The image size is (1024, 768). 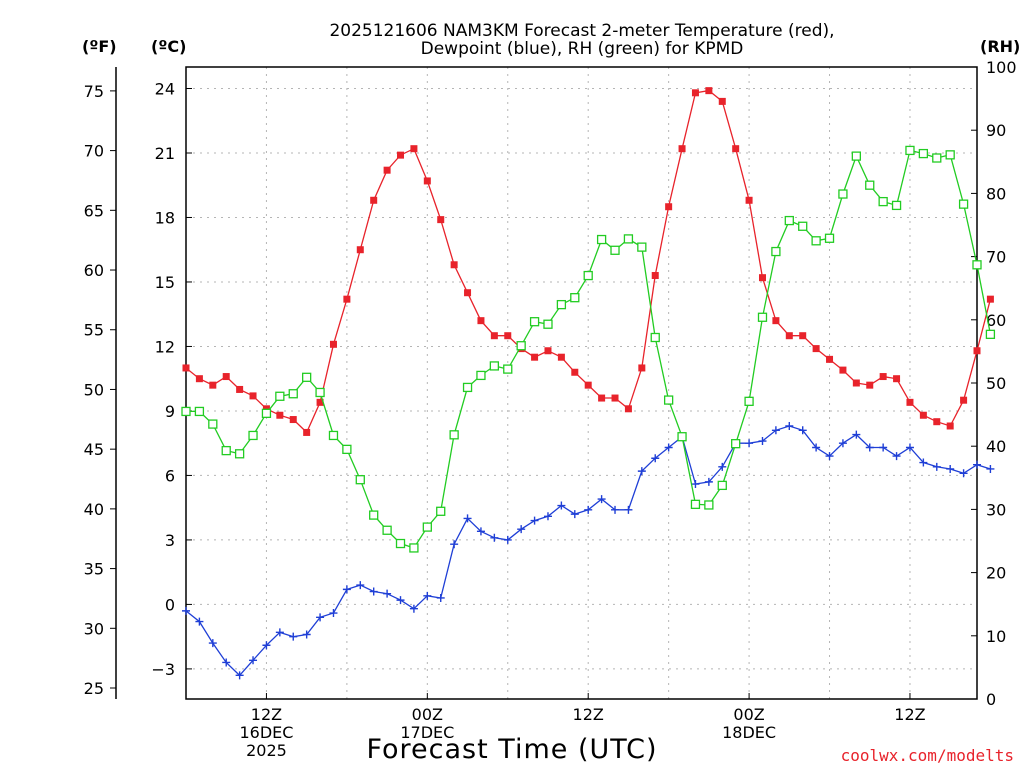 What do you see at coordinates (588, 714) in the screenshot?
I see `x-tick-label: 12Z` at bounding box center [588, 714].